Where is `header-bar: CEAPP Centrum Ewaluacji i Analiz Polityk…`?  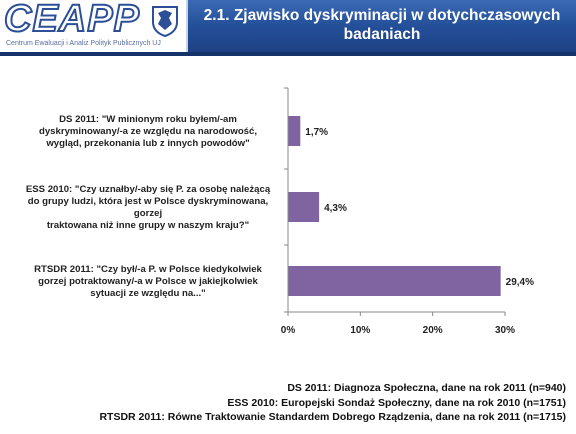 header-bar: CEAPP Centrum Ewaluacji i Analiz Polityk… is located at coordinates (288, 28).